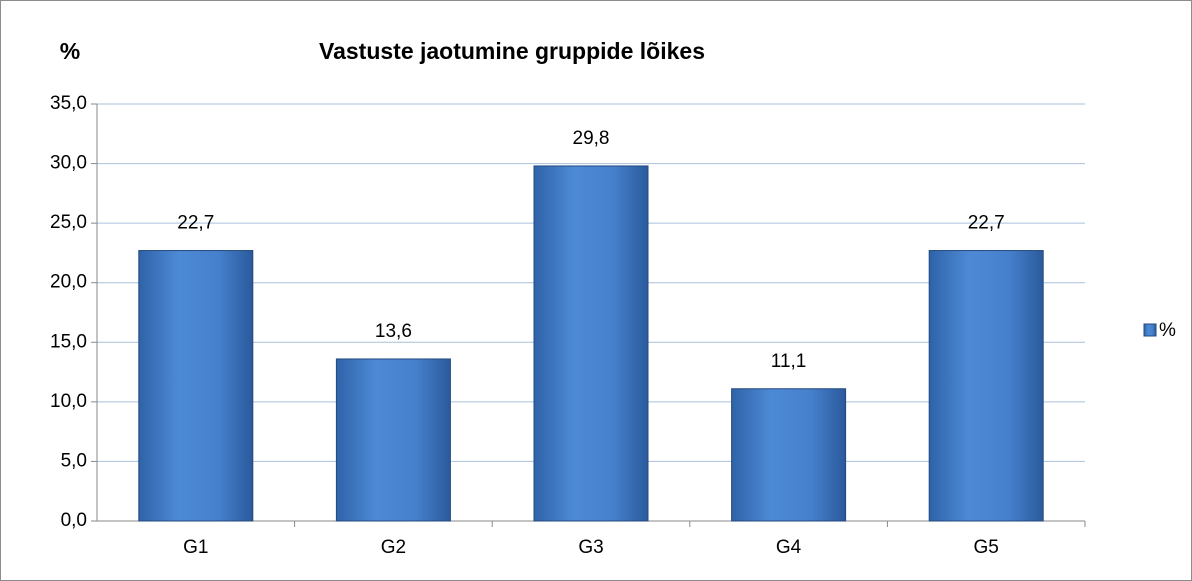  What do you see at coordinates (393, 547) in the screenshot?
I see `x-tick-label: G2` at bounding box center [393, 547].